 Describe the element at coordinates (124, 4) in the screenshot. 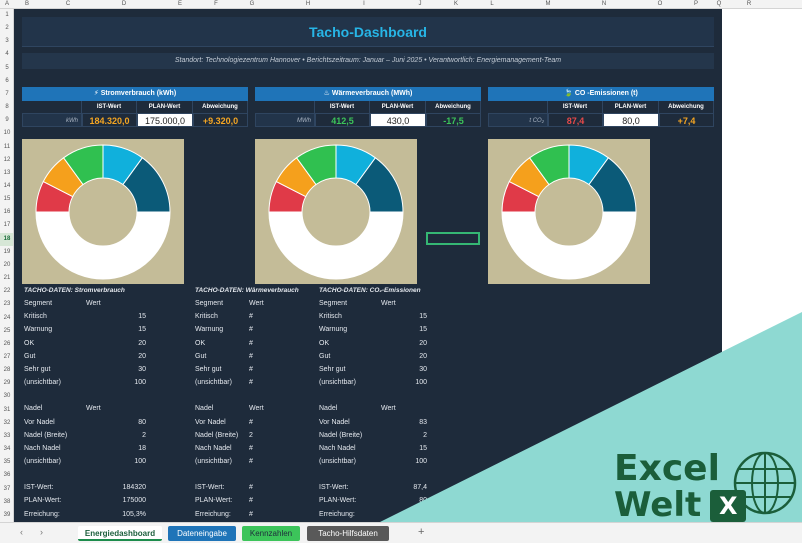

I see `column-header-cell: D` at that location.